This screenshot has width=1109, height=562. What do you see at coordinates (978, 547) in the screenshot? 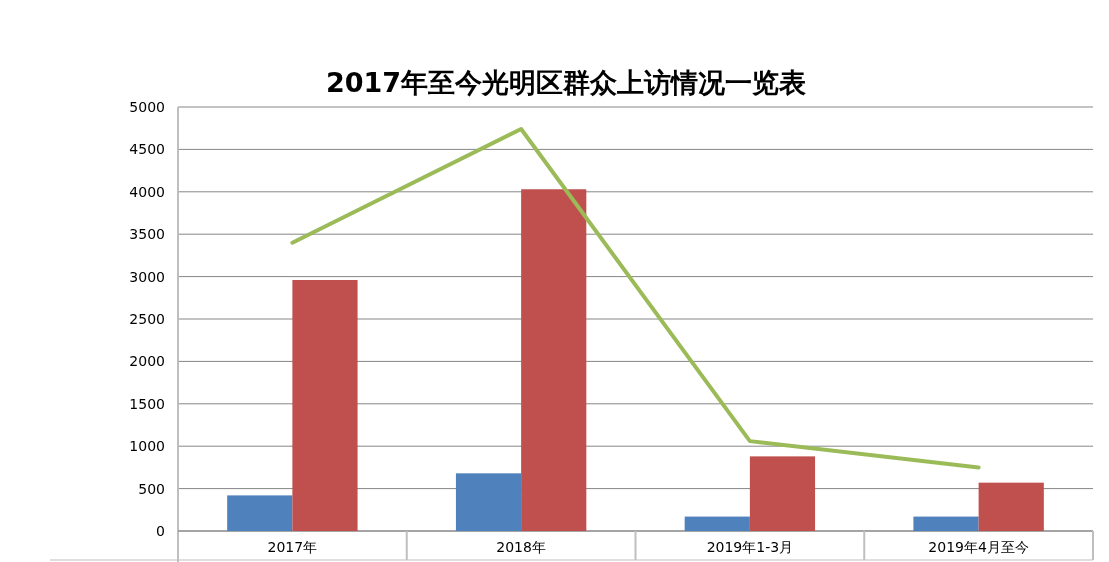
I see `x-tick-label: 2019年4月至今` at bounding box center [978, 547].